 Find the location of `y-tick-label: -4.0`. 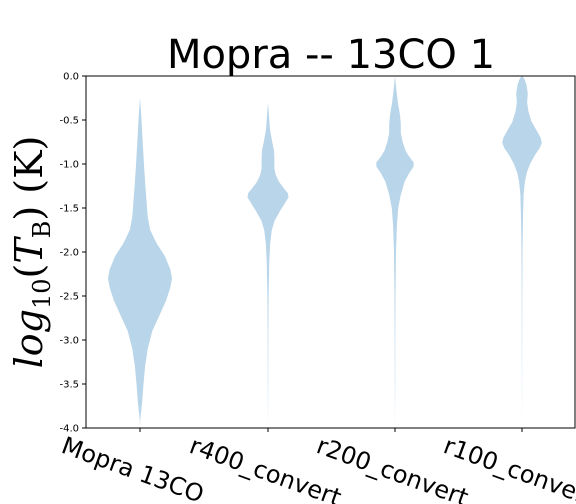

y-tick-label: -4.0 is located at coordinates (69, 429).